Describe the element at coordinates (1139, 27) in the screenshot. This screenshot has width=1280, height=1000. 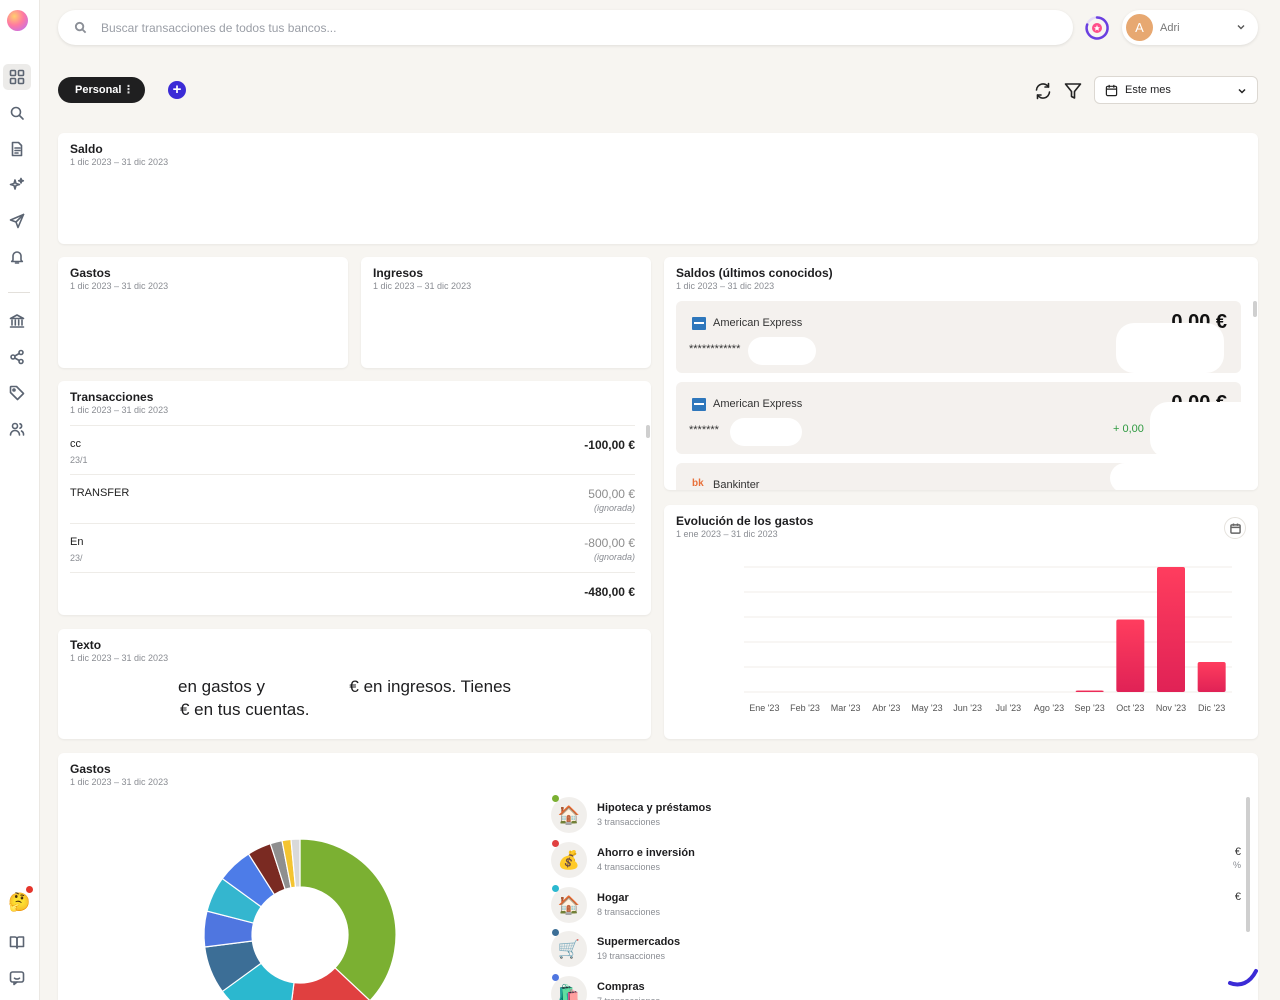
I see `avatar: A` at that location.